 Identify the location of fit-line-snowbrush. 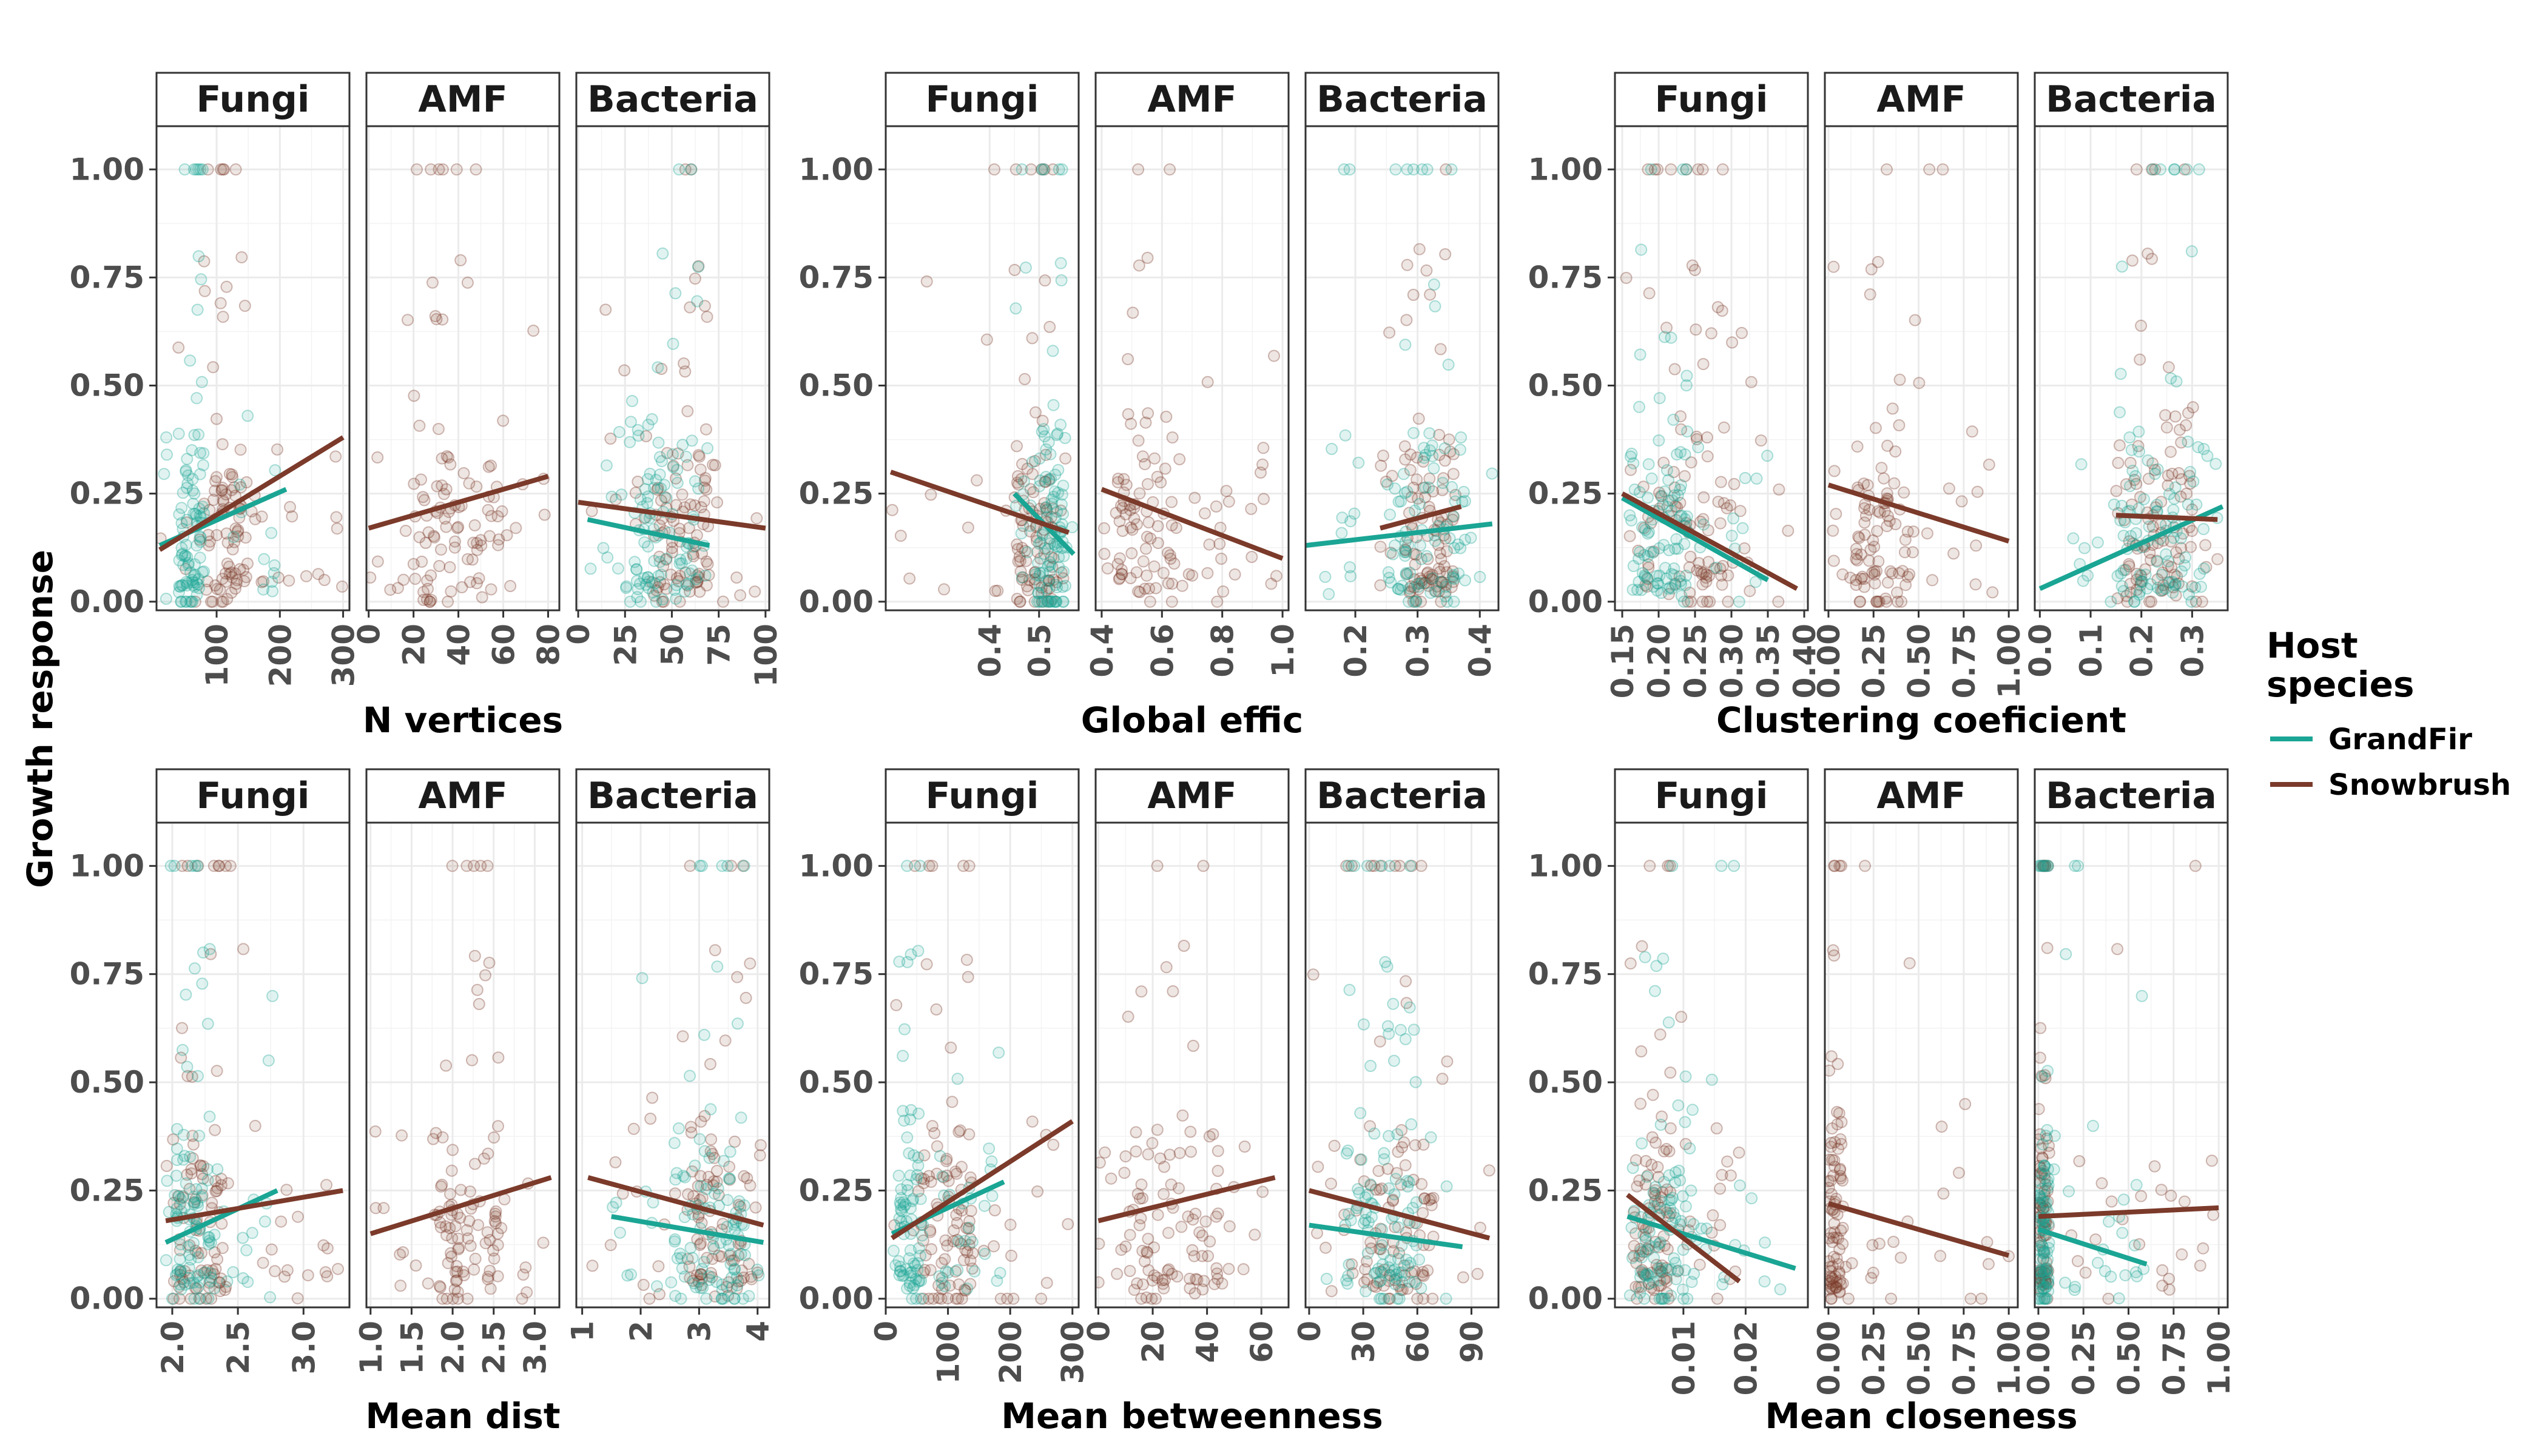
(982, 1180).